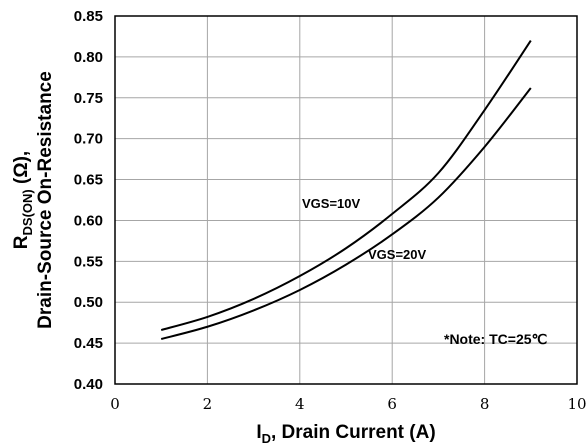 This screenshot has height=446, width=588. I want to click on x-axis-title-sub: D, so click(266, 438).